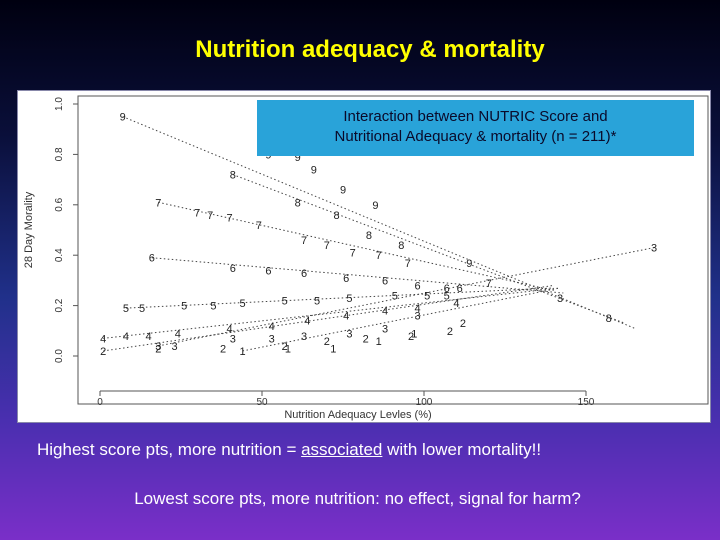 Image resolution: width=720 pixels, height=540 pixels. What do you see at coordinates (462, 449) in the screenshot?
I see `caption-1-after: with lower mortality!!` at bounding box center [462, 449].